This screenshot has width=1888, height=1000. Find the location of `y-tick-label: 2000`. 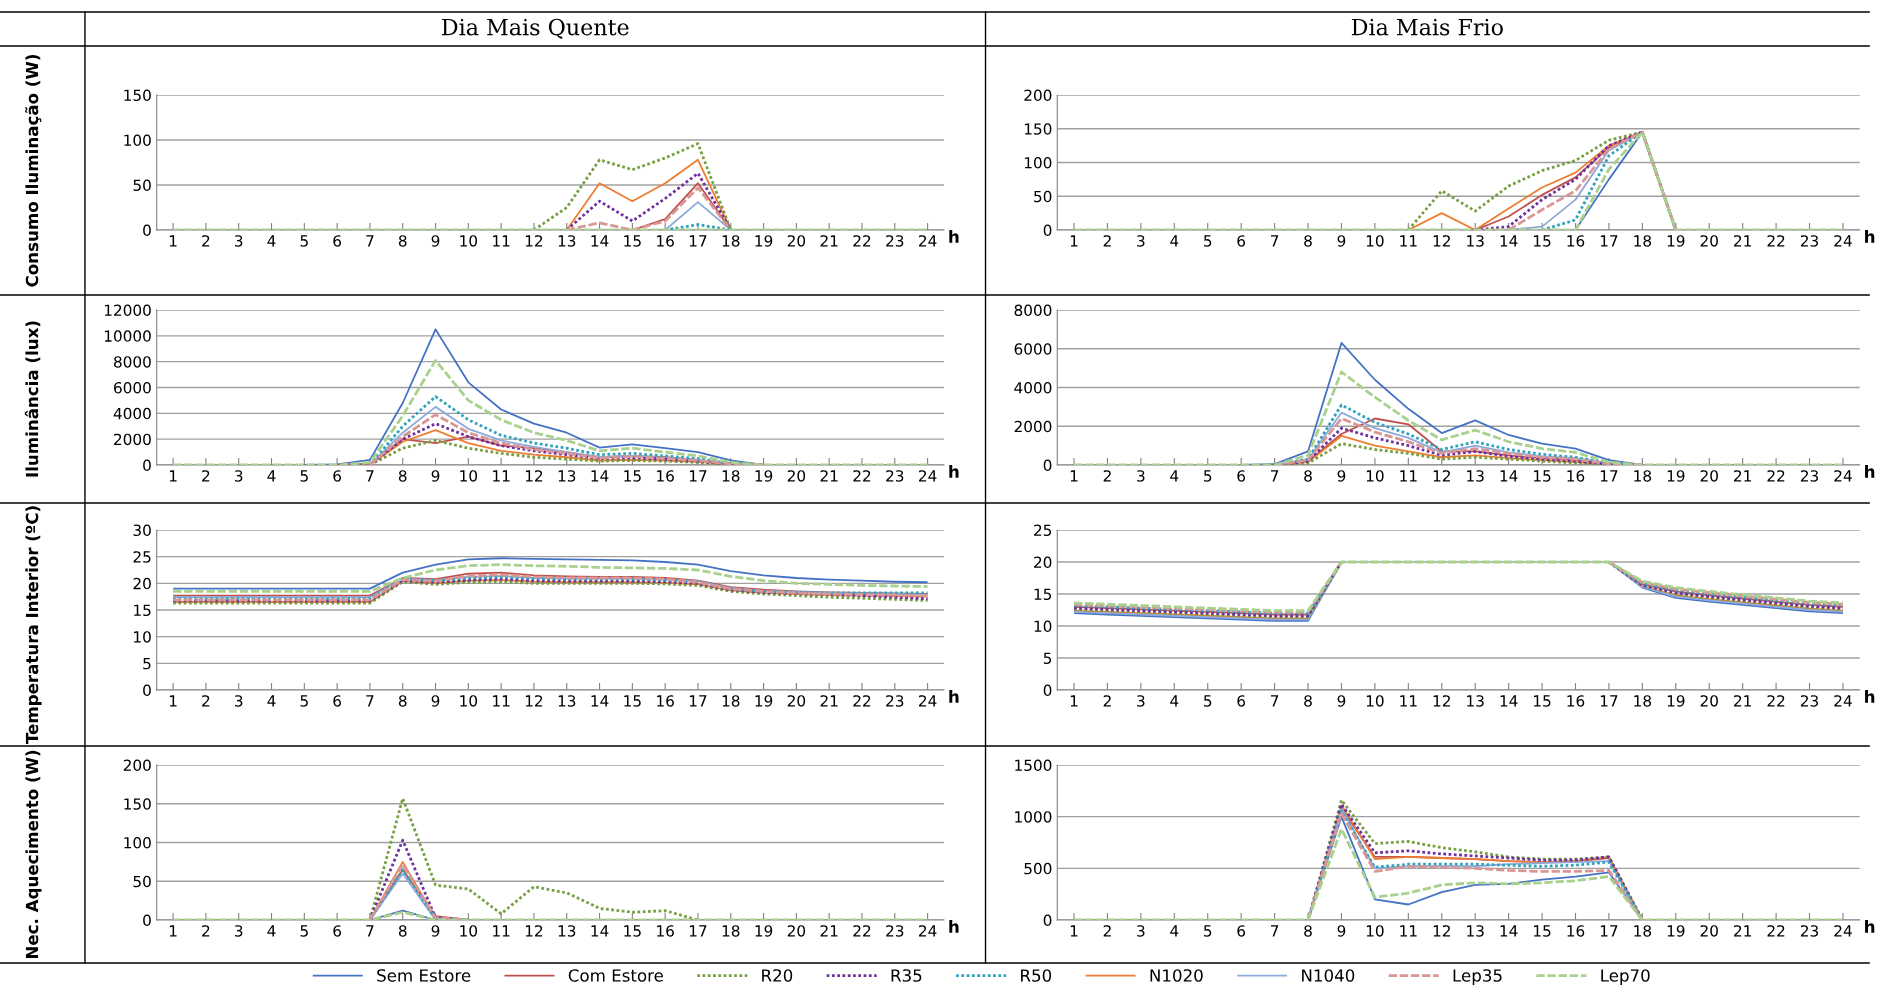

y-tick-label: 2000 is located at coordinates (1033, 426).